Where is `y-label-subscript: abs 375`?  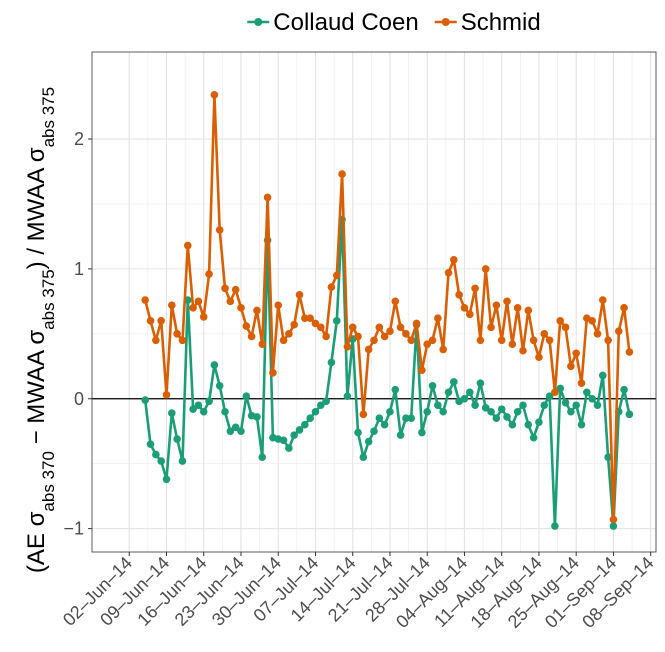 y-label-subscript: abs 375 is located at coordinates (48, 299).